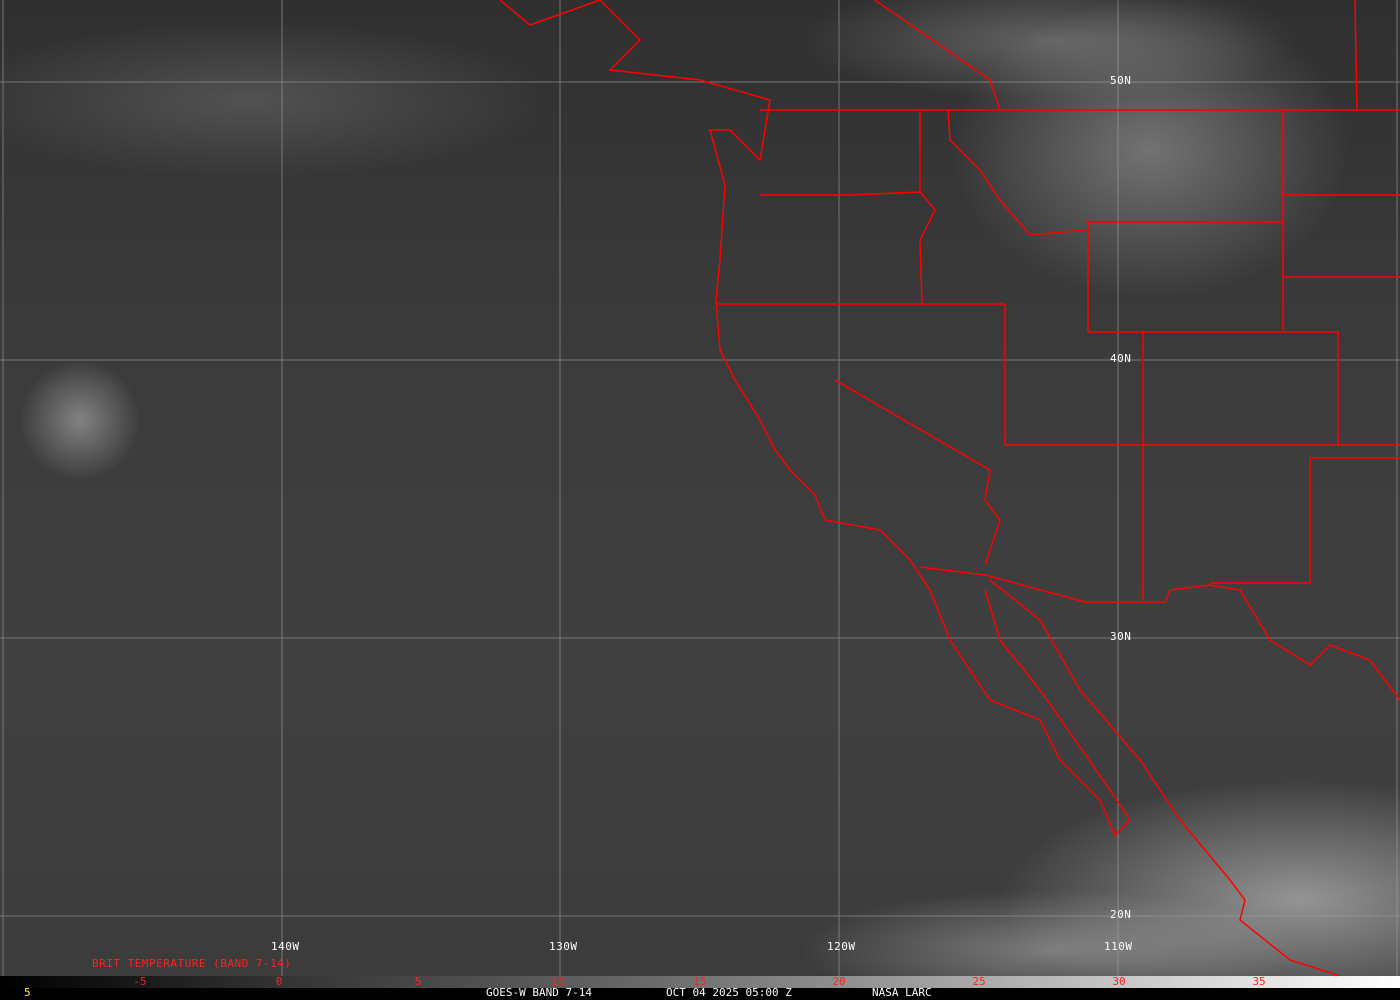 The image size is (1400, 1000). Describe the element at coordinates (841, 946) in the screenshot. I see `lon-label: 120W` at that location.